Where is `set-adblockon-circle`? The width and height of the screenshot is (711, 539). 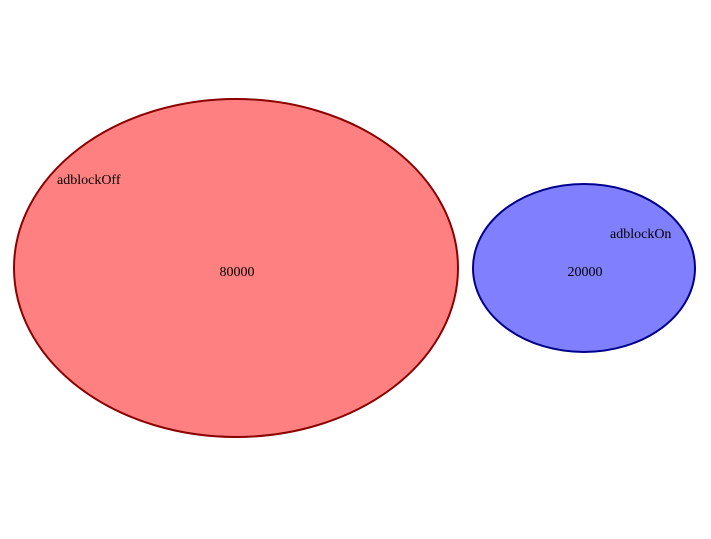
set-adblockon-circle is located at coordinates (584, 268).